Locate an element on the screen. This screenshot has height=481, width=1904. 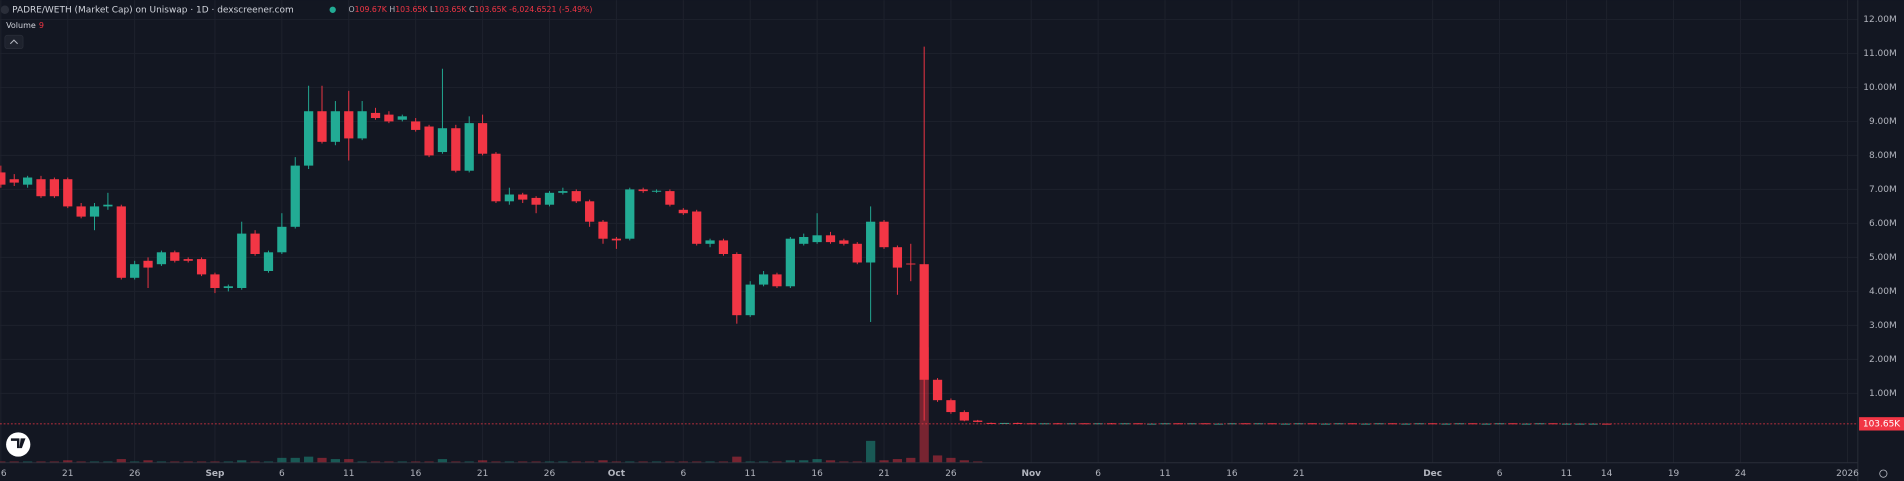
last-price-label: 103.65K is located at coordinates (1882, 424).